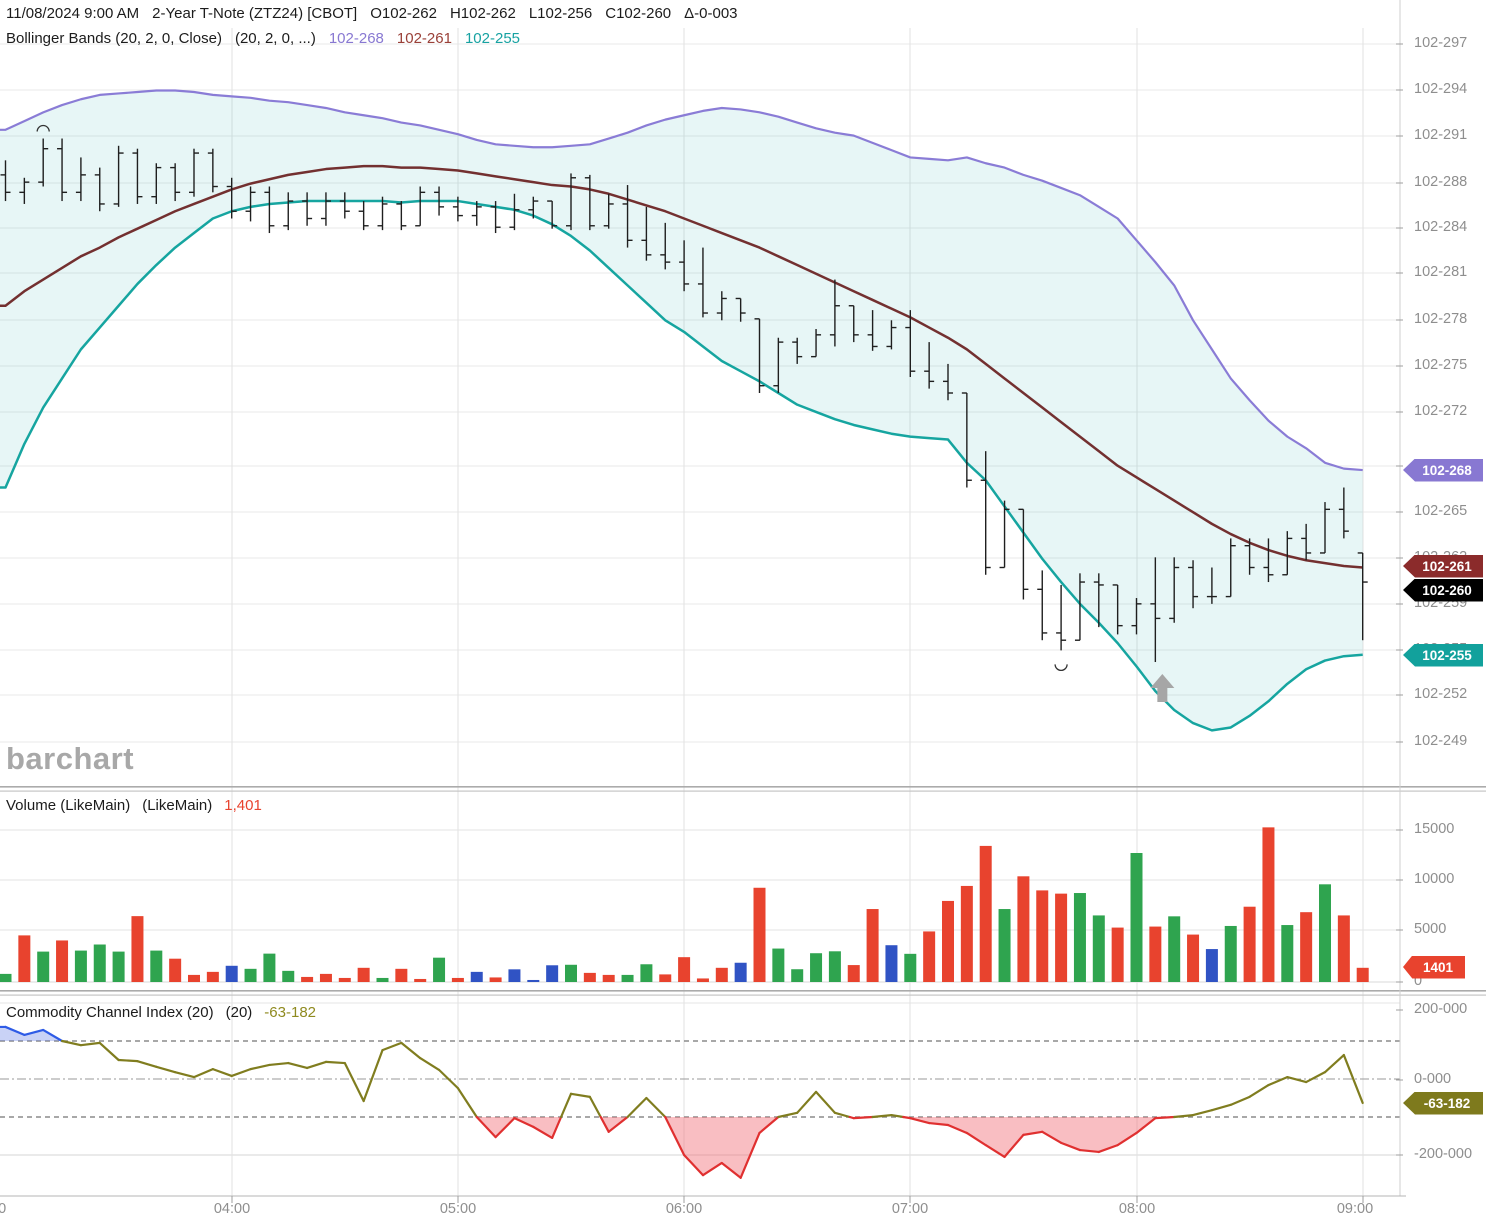 The height and width of the screenshot is (1226, 1486). What do you see at coordinates (458, 1209) in the screenshot?
I see `time-axis-label: 05:00` at bounding box center [458, 1209].